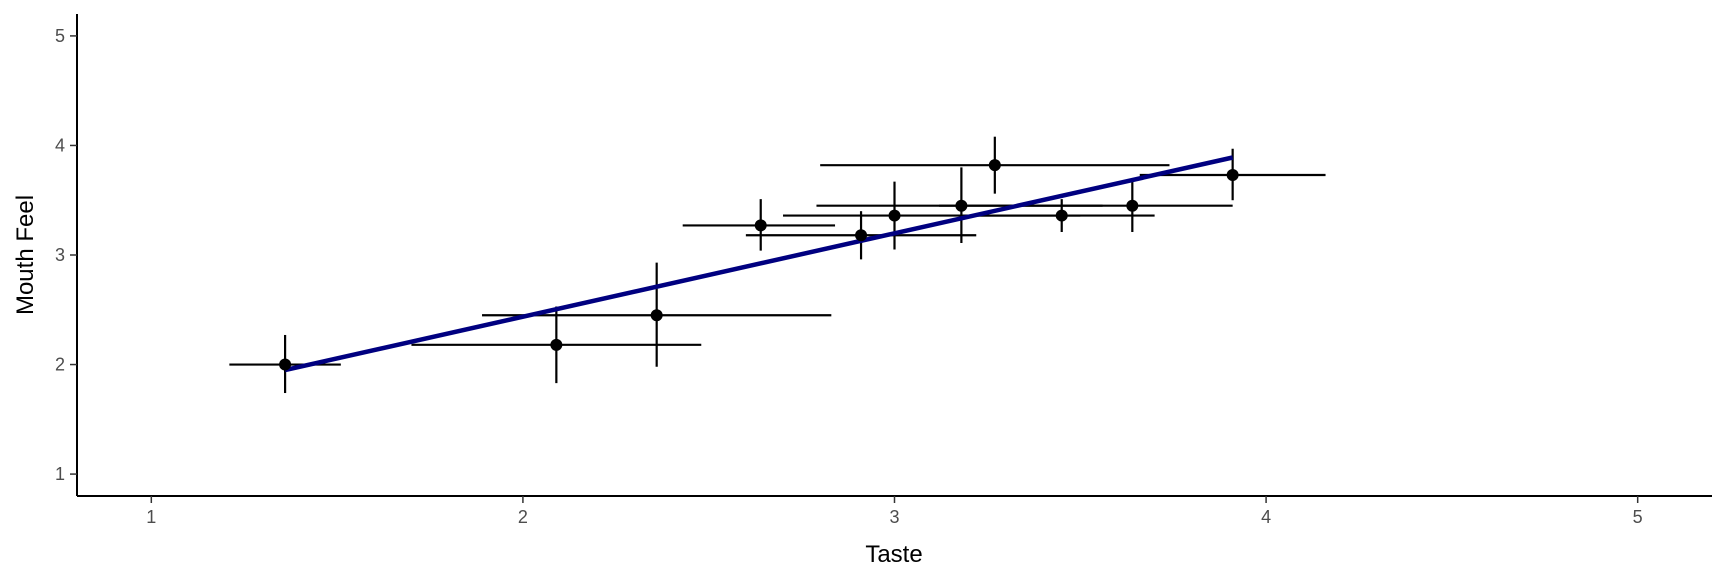  I want to click on y-tick-label: 4, so click(60, 145).